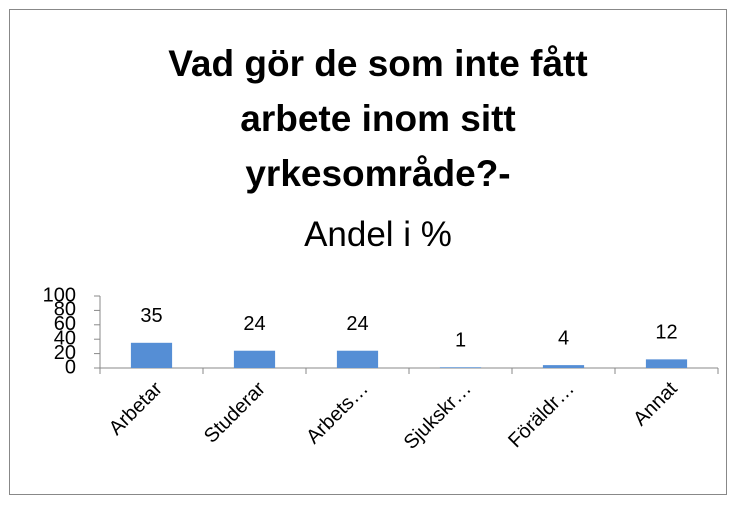 The height and width of the screenshot is (505, 737). Describe the element at coordinates (65, 338) in the screenshot. I see `y-tick-label: 40` at that location.